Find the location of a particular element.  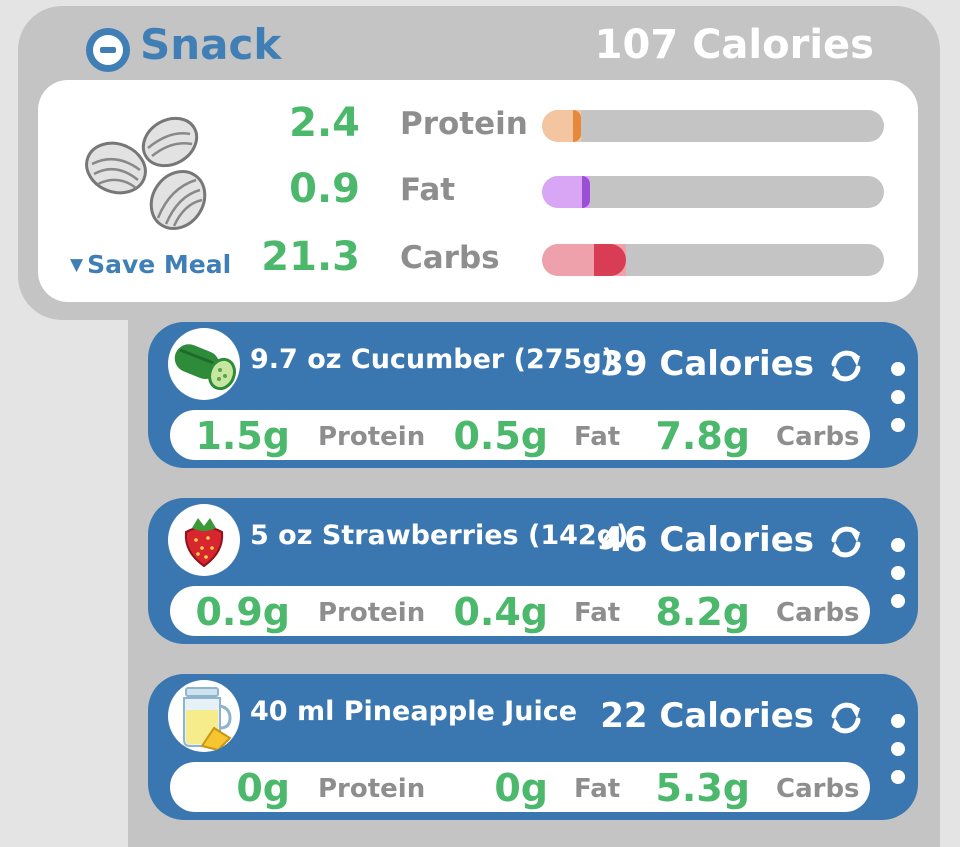

macro-row-fat: 0.9 Fat is located at coordinates (478, 189).